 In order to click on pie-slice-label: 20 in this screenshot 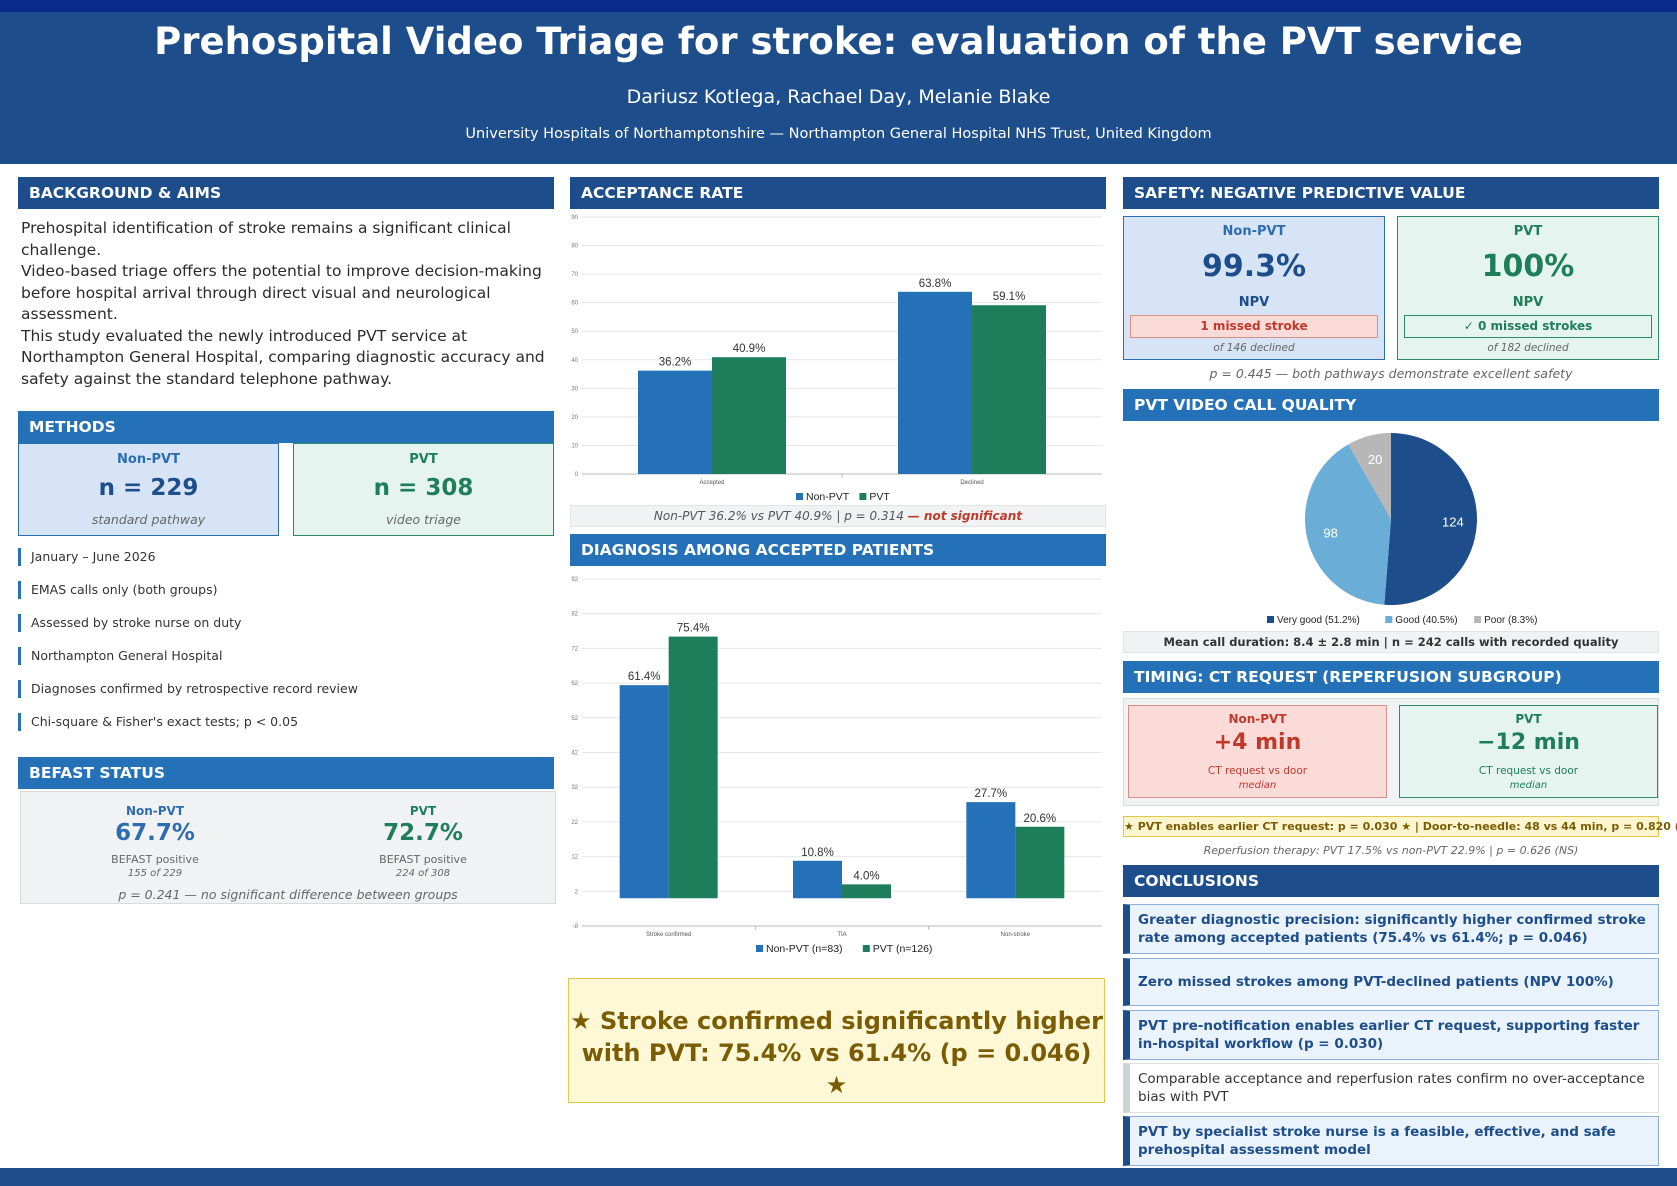, I will do `click(1375, 459)`.